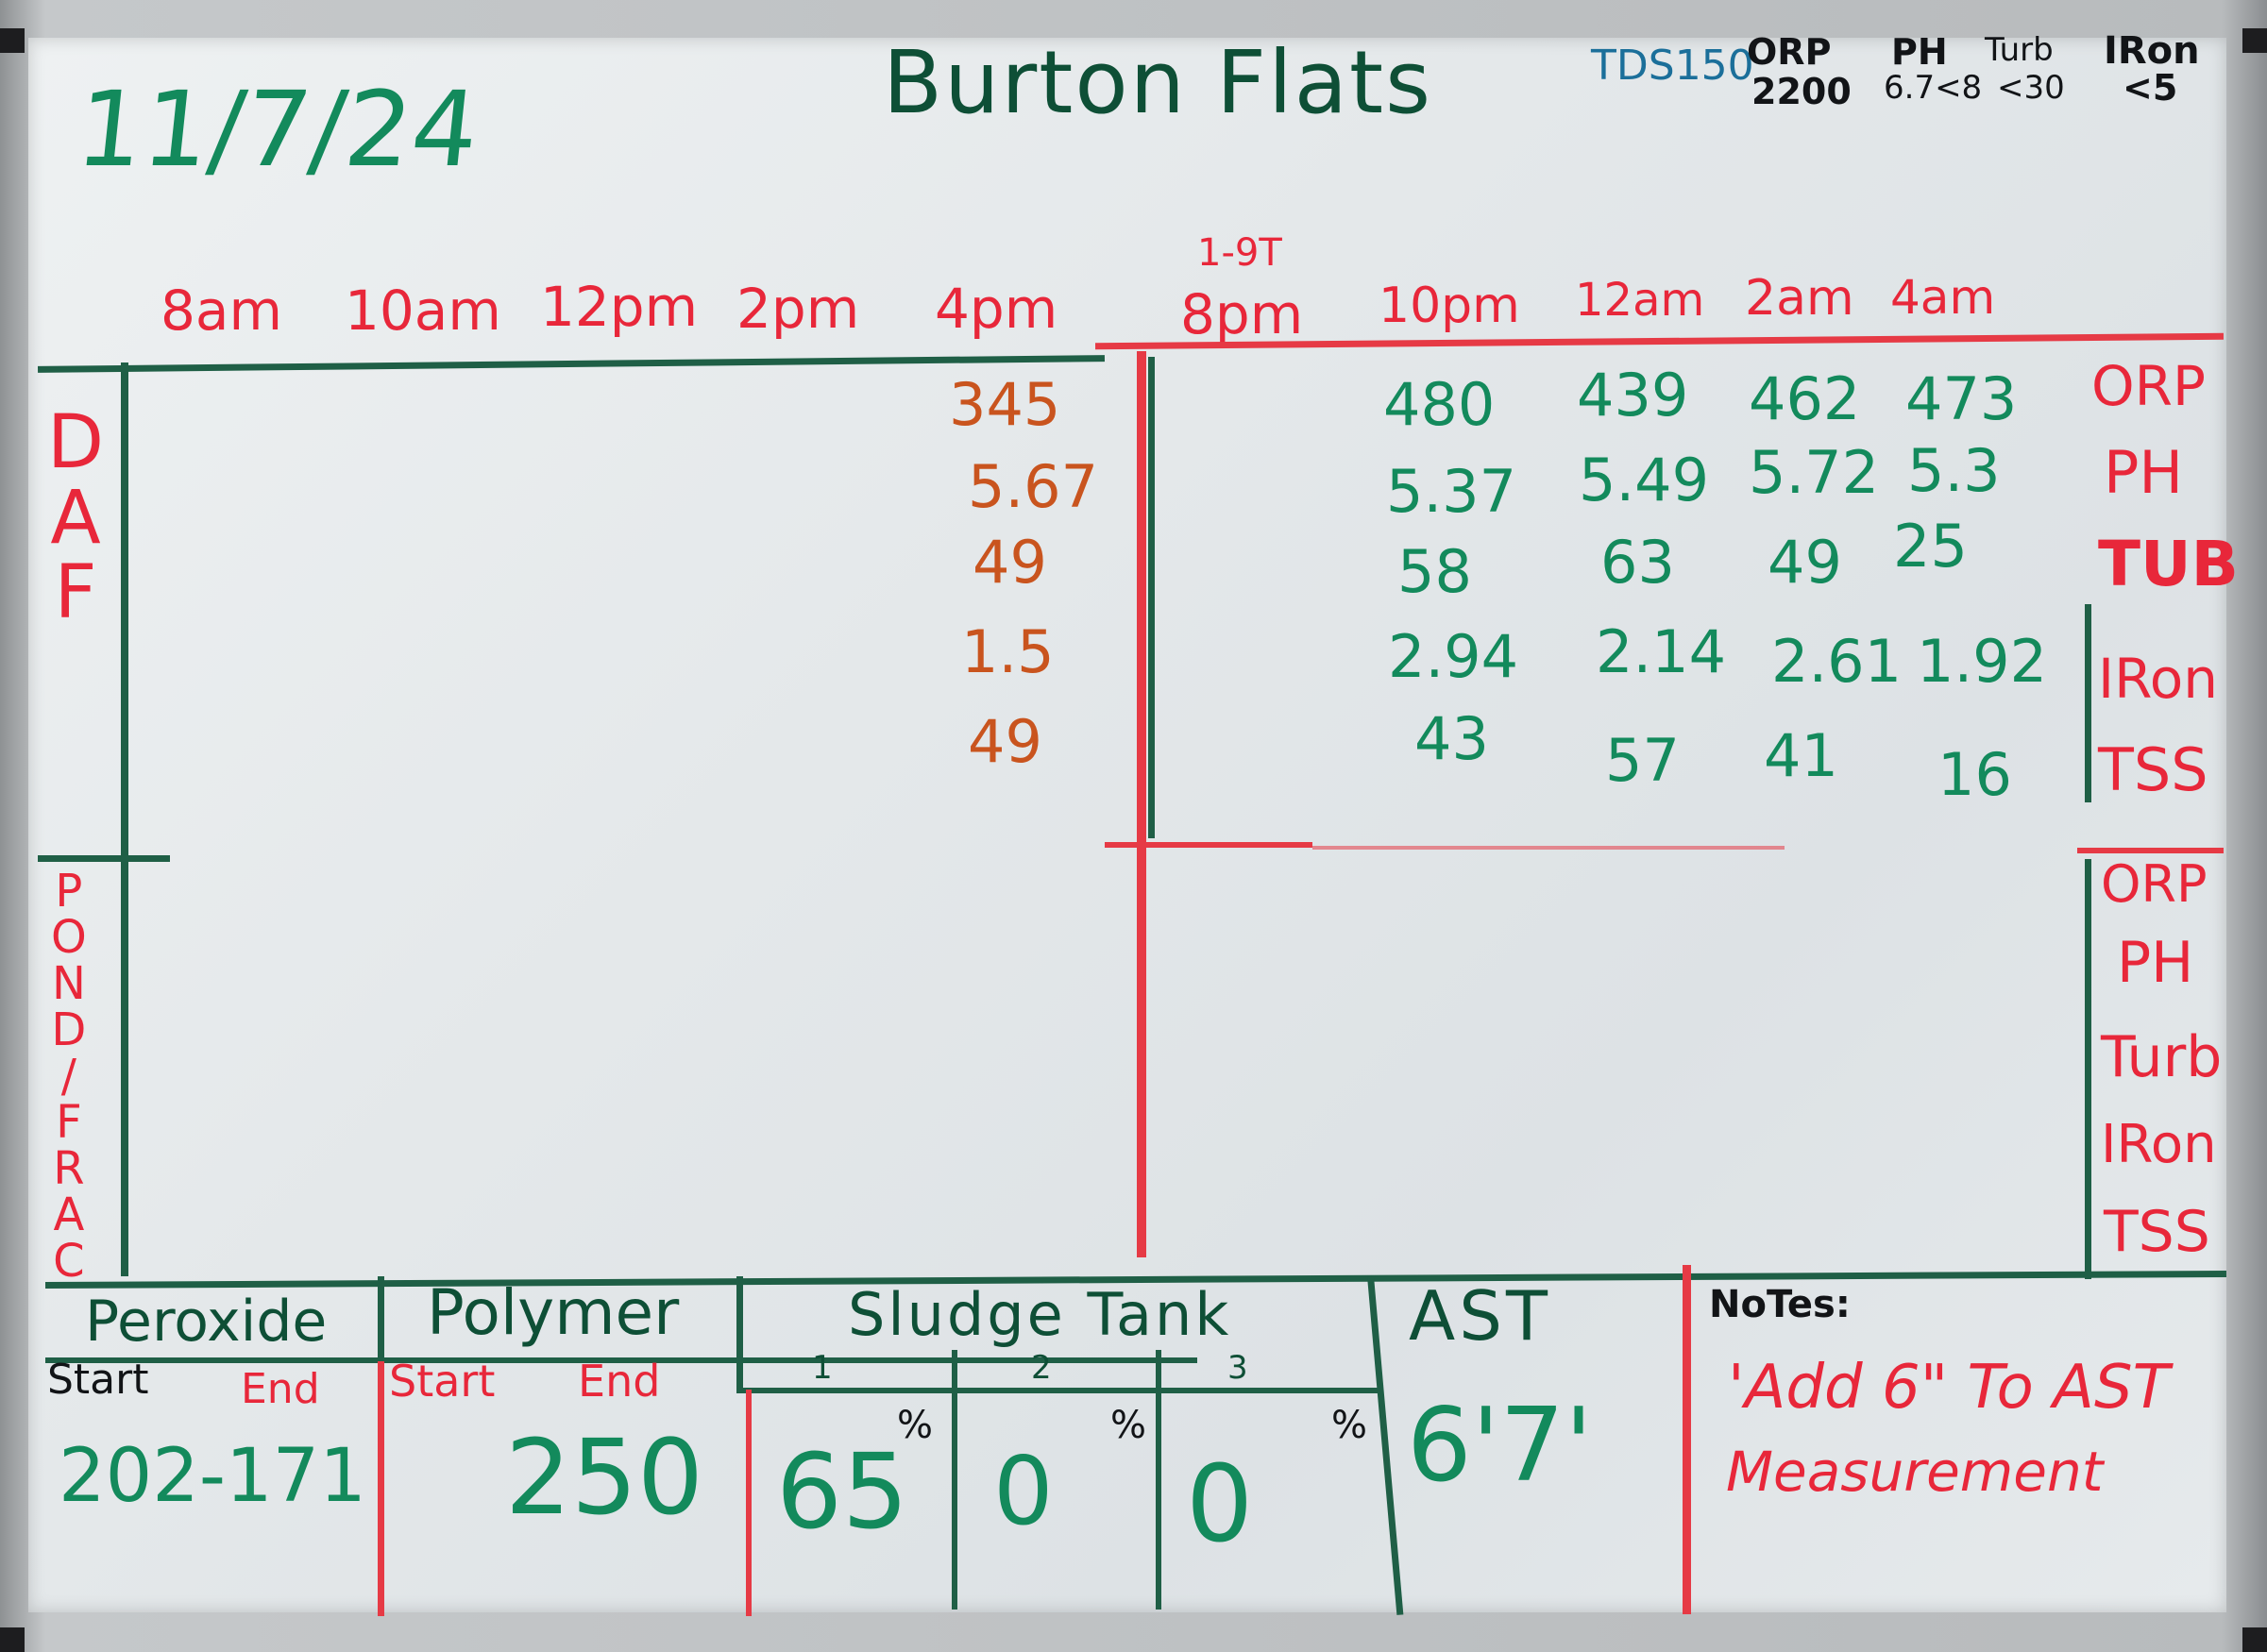 This screenshot has width=2267, height=1652. What do you see at coordinates (423, 310) in the screenshot?
I see `time-10am: 10am` at bounding box center [423, 310].